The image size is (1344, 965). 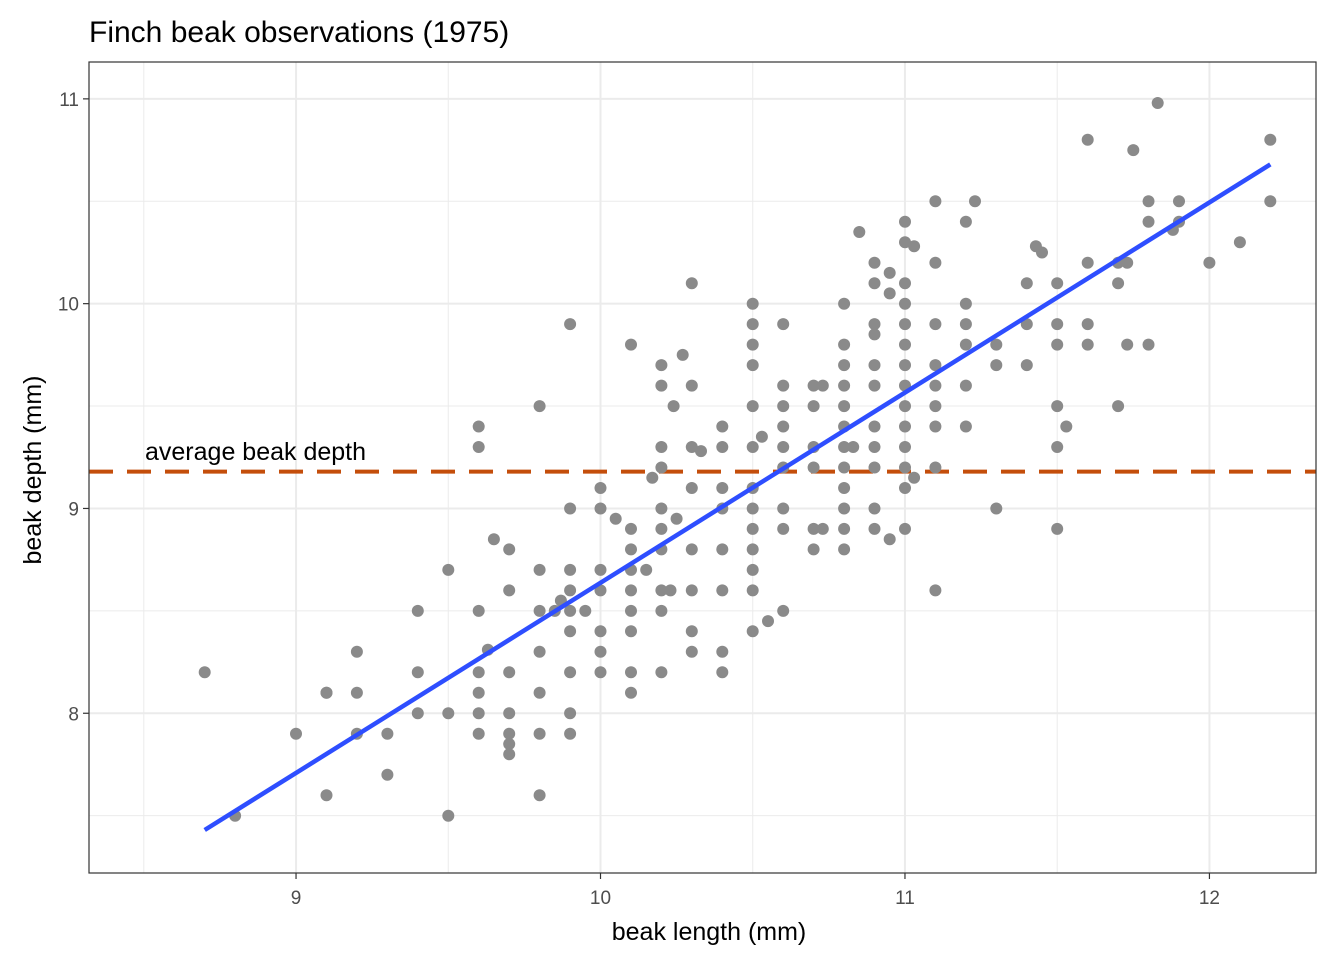 What do you see at coordinates (299, 32) in the screenshot?
I see `chart-title: Finch beak observations (1975)` at bounding box center [299, 32].